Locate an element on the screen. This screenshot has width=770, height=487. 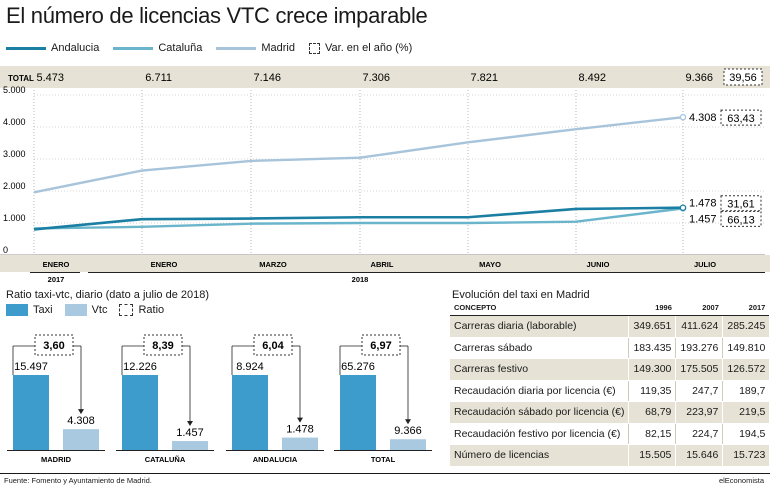
var-box-madrid is located at coordinates (741, 117).